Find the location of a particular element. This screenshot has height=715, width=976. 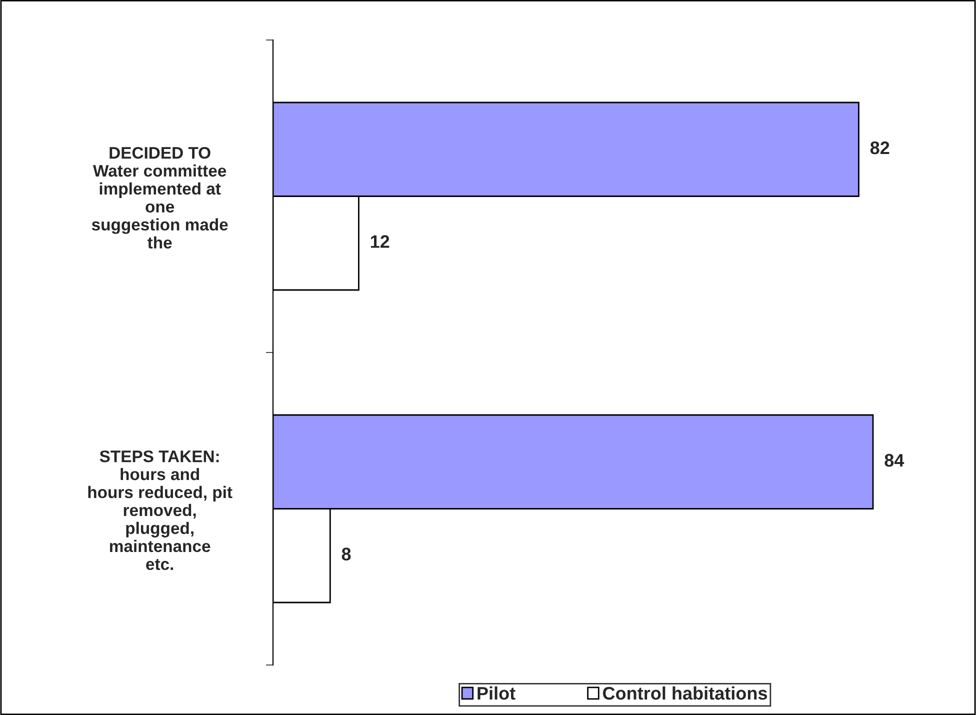

data-label: 8 is located at coordinates (346, 554).